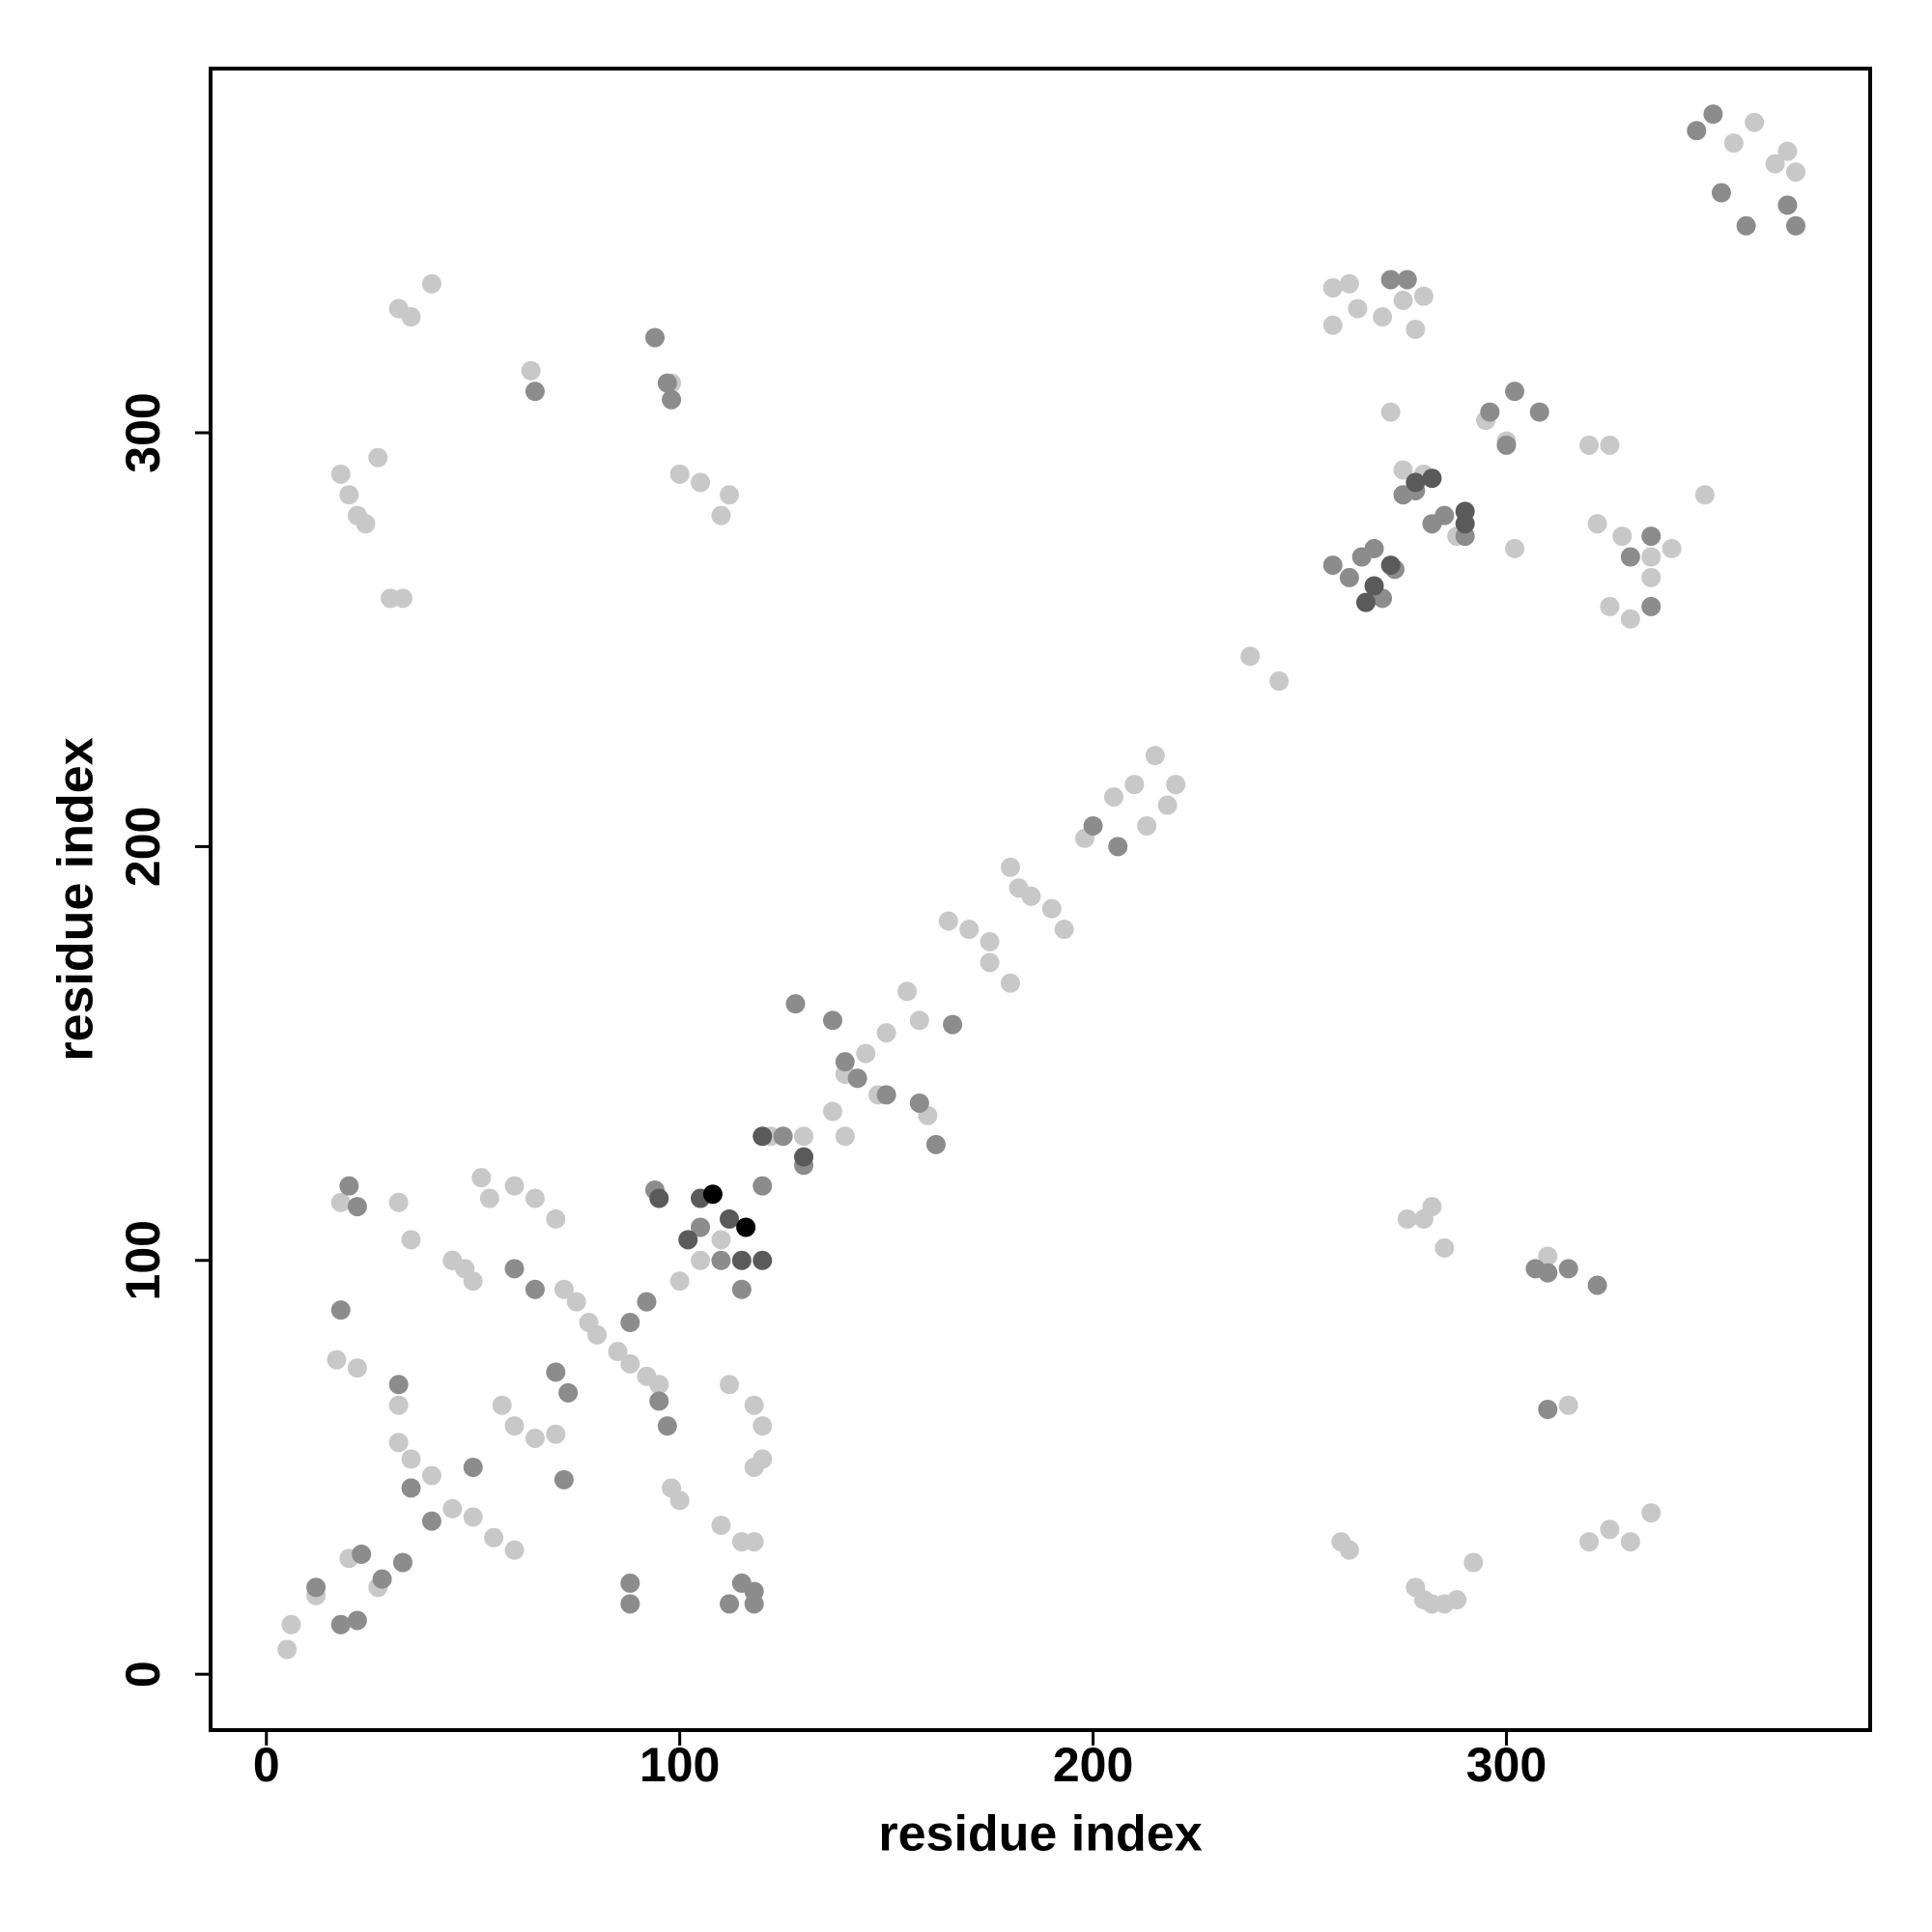  What do you see at coordinates (679, 1765) in the screenshot?
I see `x-tick-label: 100` at bounding box center [679, 1765].